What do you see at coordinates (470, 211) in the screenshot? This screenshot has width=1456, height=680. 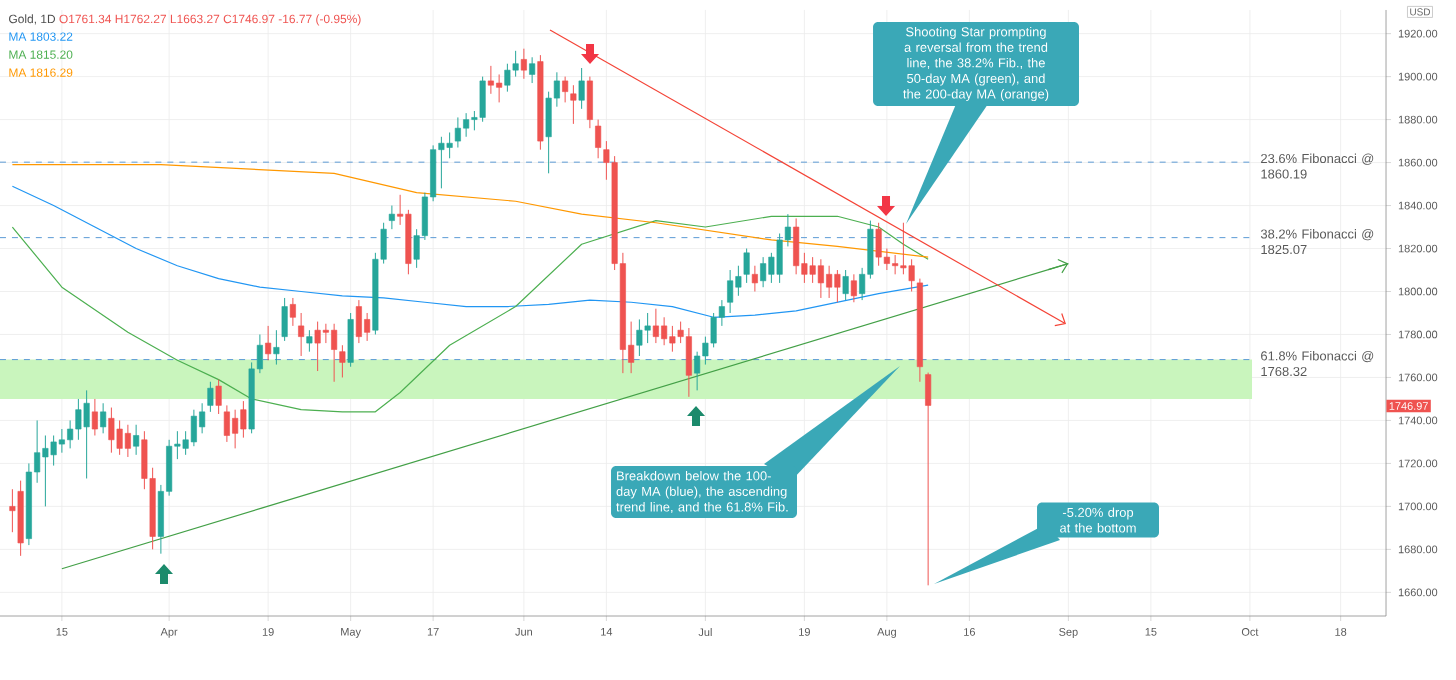 I see `line-series` at bounding box center [470, 211].